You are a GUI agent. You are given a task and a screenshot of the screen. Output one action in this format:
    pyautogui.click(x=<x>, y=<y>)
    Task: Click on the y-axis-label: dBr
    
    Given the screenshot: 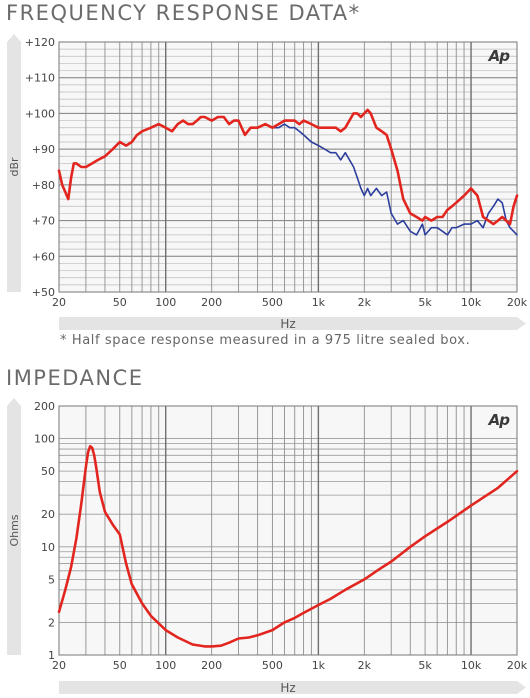 What is the action you would take?
    pyautogui.click(x=14, y=167)
    